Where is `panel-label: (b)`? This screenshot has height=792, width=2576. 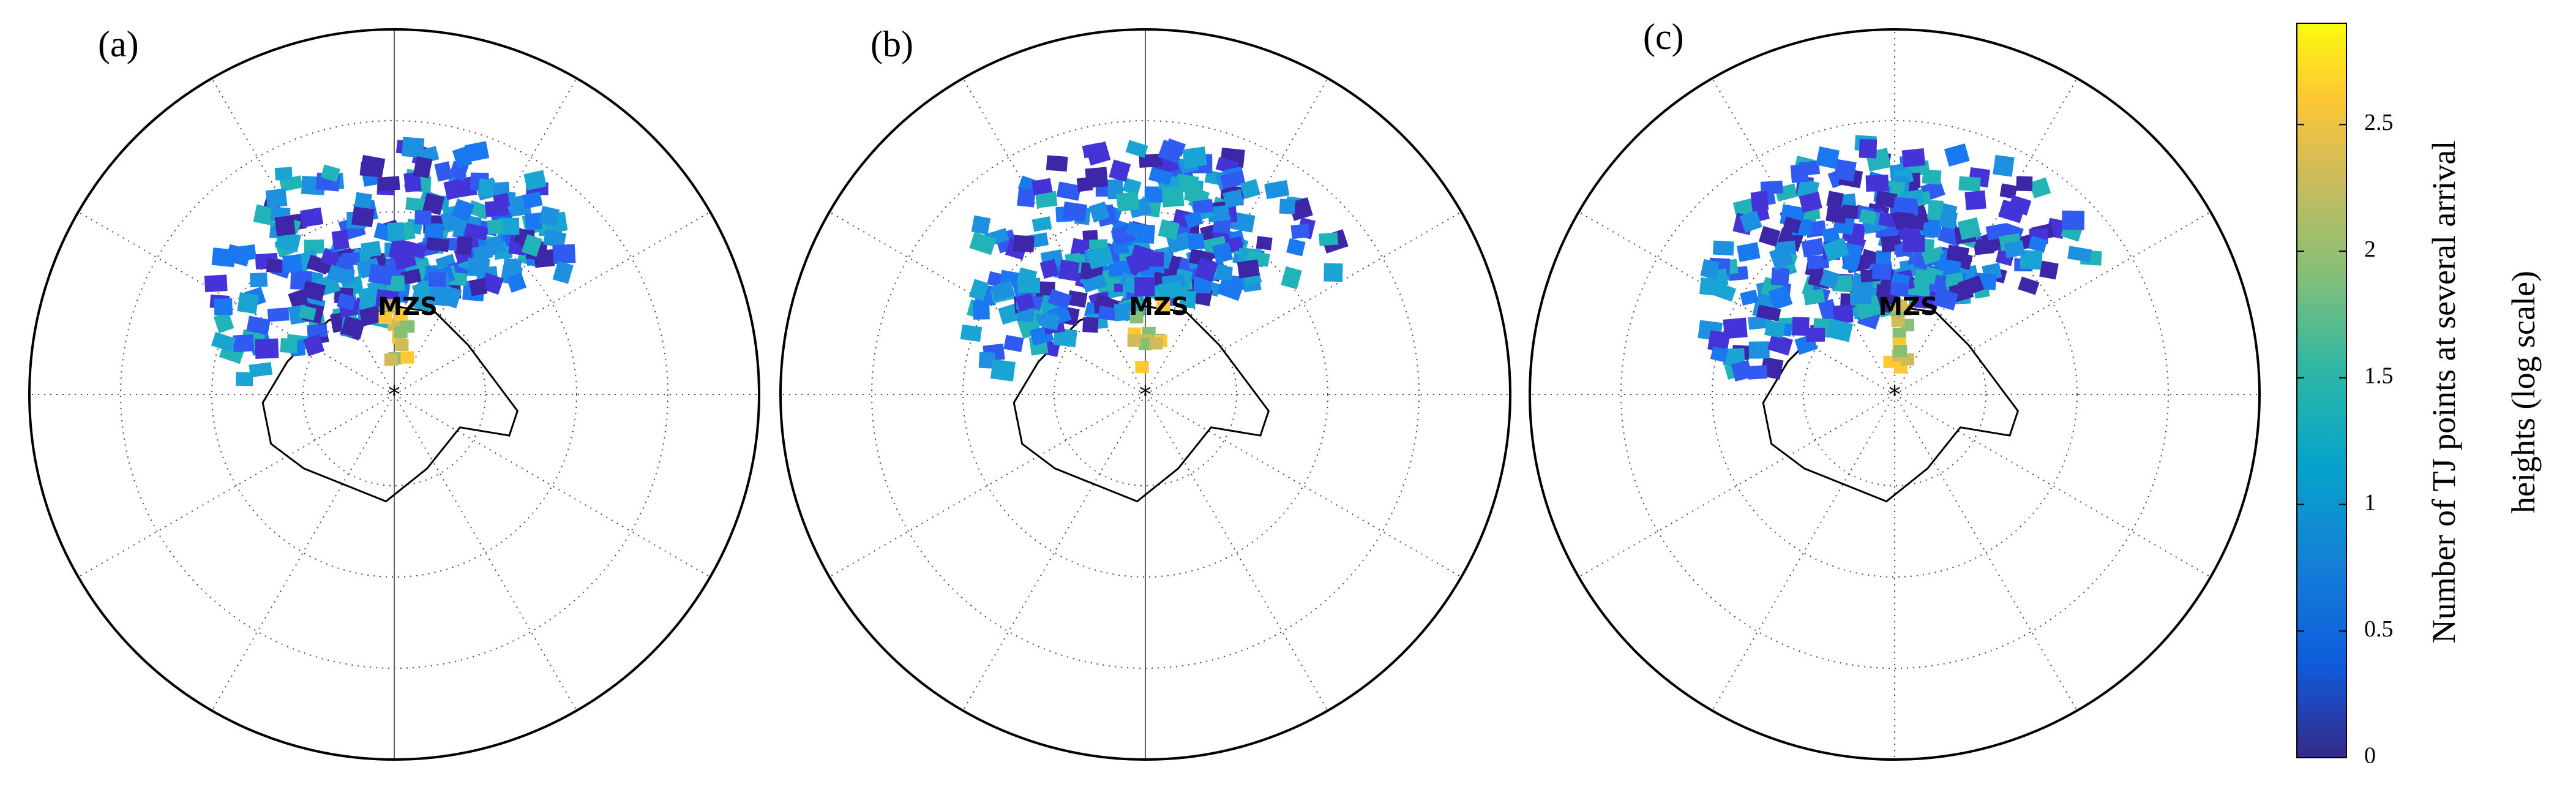
panel-label: (b) is located at coordinates (892, 44).